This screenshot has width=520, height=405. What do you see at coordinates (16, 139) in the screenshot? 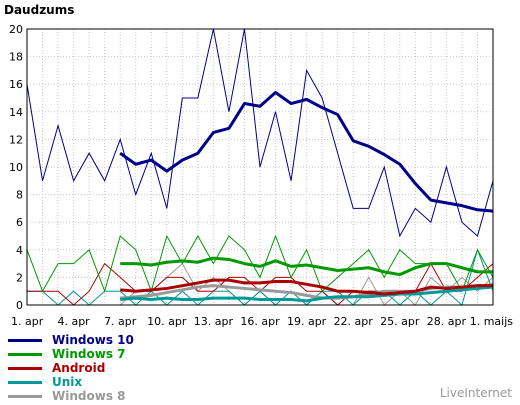
I see `y-tick-label: 12` at bounding box center [16, 139].